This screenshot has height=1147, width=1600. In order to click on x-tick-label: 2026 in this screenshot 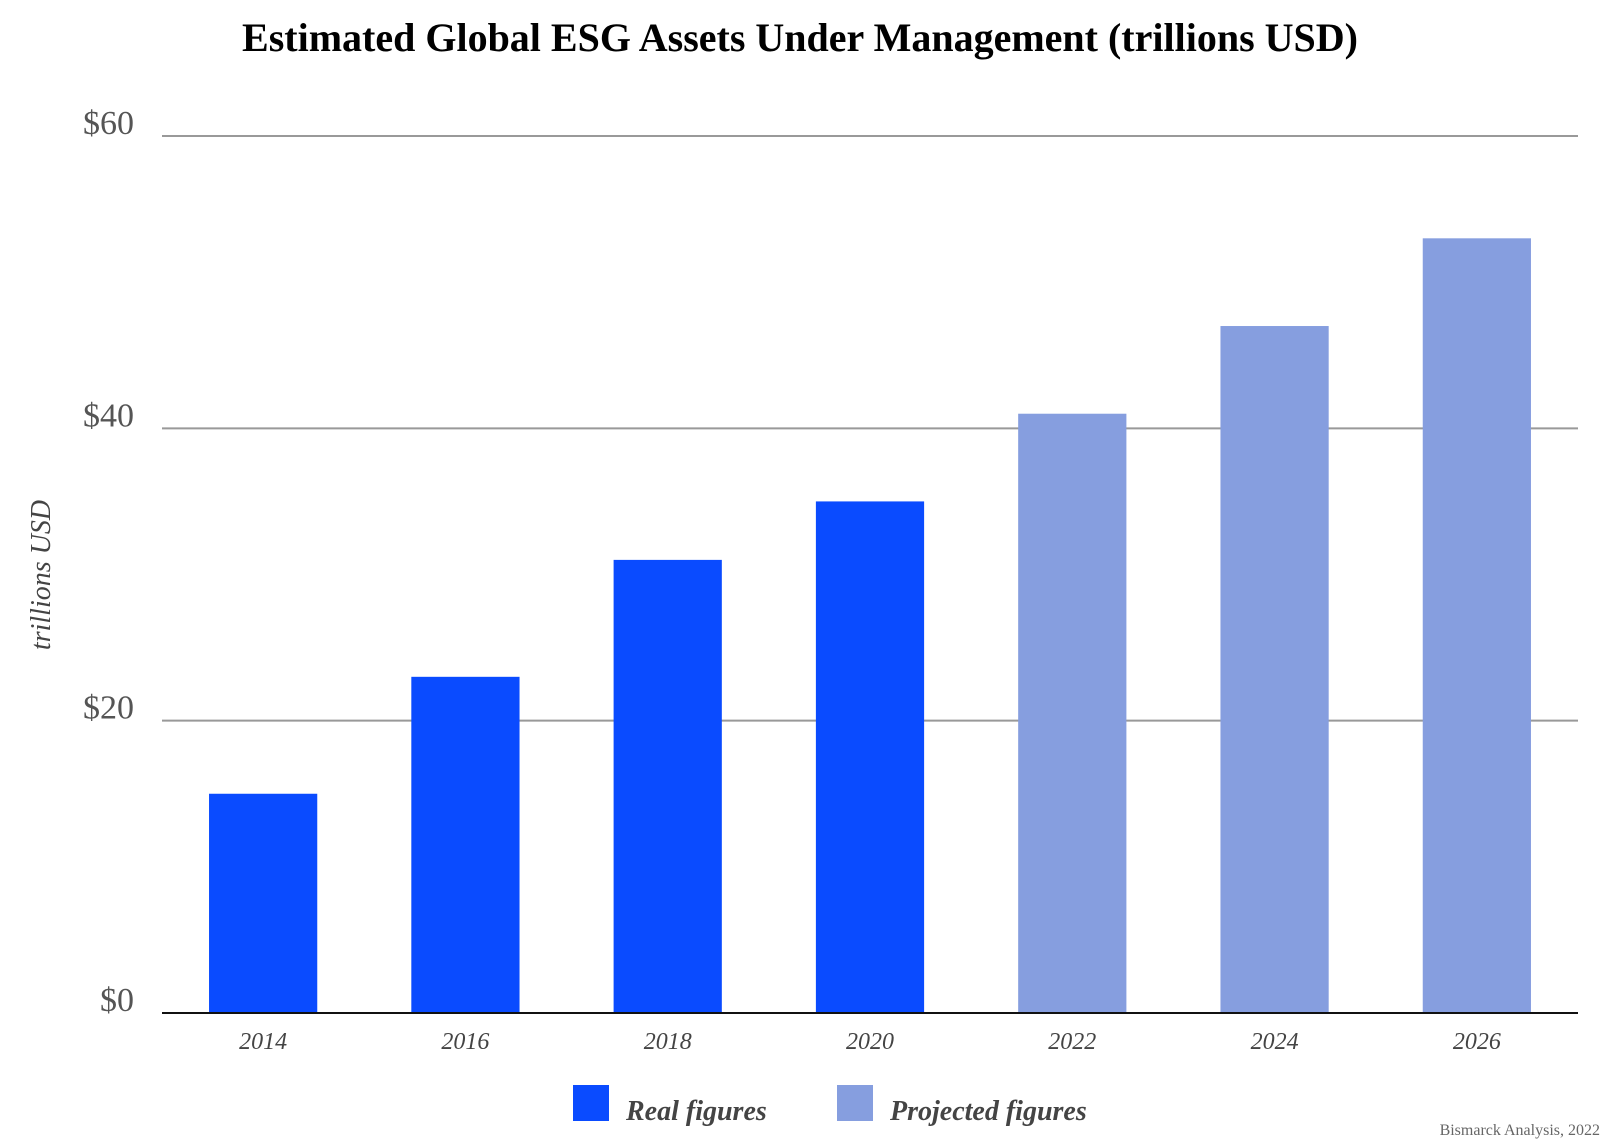, I will do `click(1477, 1042)`.